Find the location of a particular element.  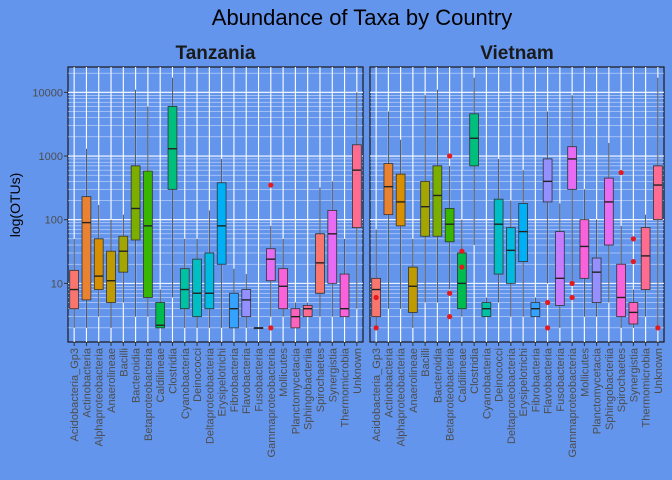

x-tick-label: Deltaproteobacteria is located at coordinates (512, 395).